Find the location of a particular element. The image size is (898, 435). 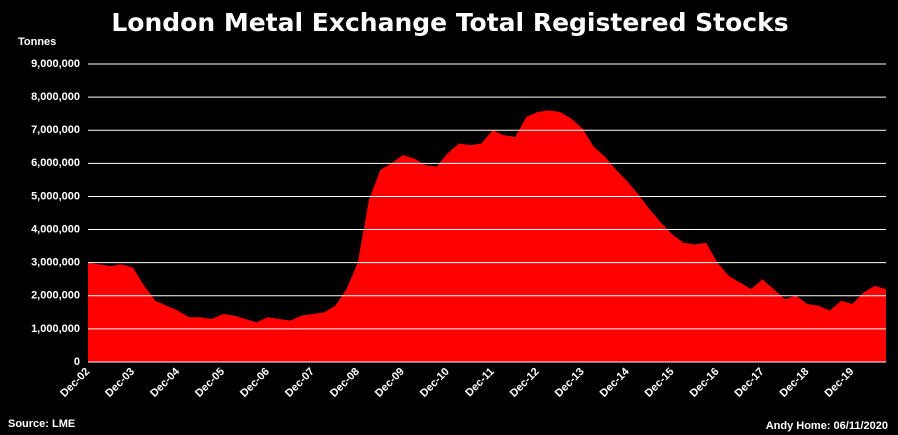

y-tick-label: 8,000,000 is located at coordinates (55, 97).